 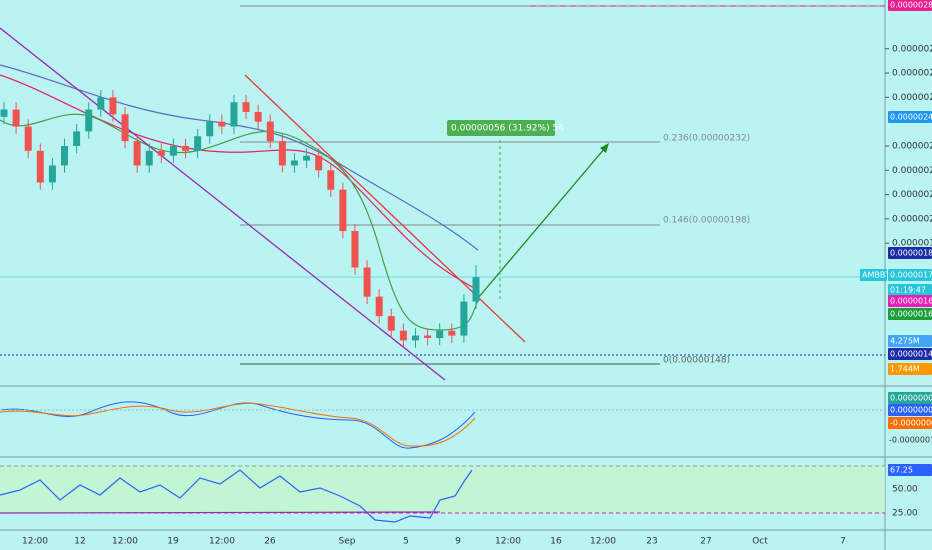 I want to click on rsi-line, so click(x=236, y=496).